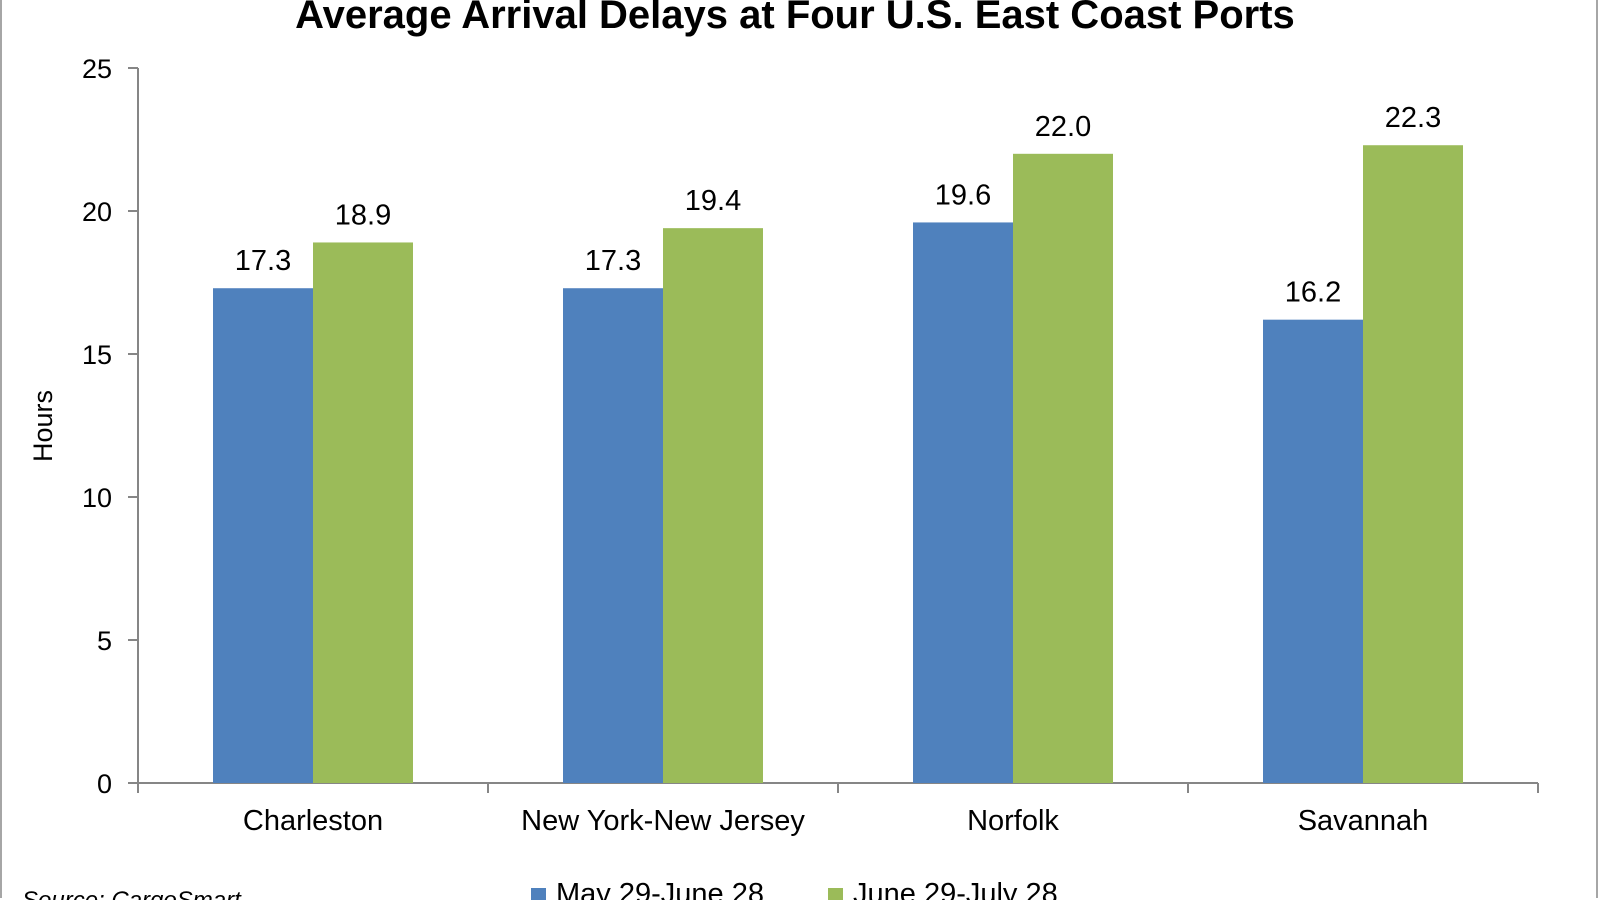 The height and width of the screenshot is (900, 1600). Describe the element at coordinates (1063, 127) in the screenshot. I see `data-label: 22.0` at that location.